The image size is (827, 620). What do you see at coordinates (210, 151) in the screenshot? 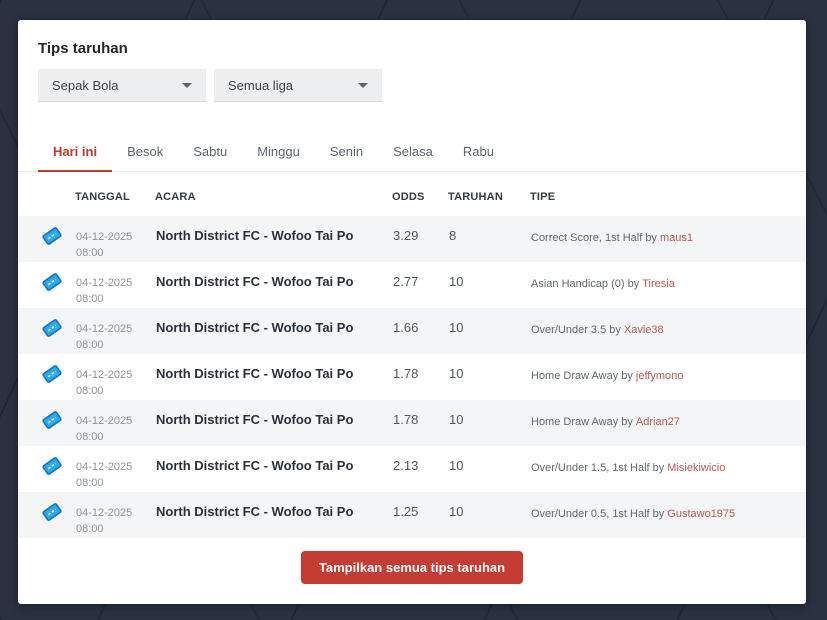
I see `day-tab: Sabtu` at bounding box center [210, 151].